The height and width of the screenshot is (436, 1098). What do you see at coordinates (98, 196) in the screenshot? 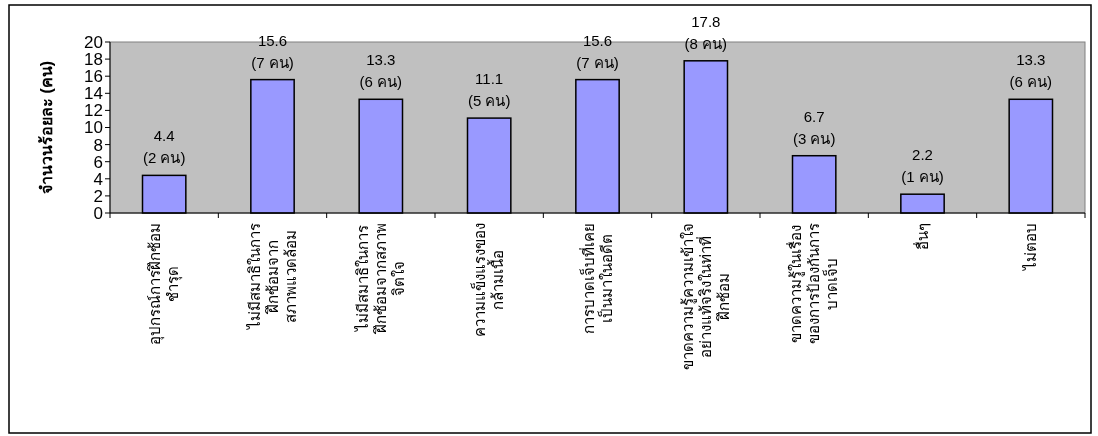
I see `y-tick-label: 2` at bounding box center [98, 196].